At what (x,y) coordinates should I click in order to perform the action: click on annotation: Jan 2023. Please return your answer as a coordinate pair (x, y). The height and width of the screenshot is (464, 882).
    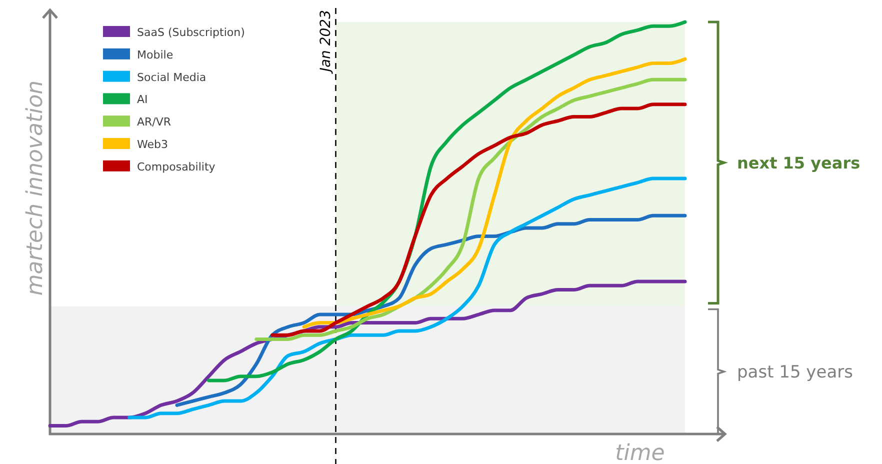
    Looking at the image, I should click on (326, 42).